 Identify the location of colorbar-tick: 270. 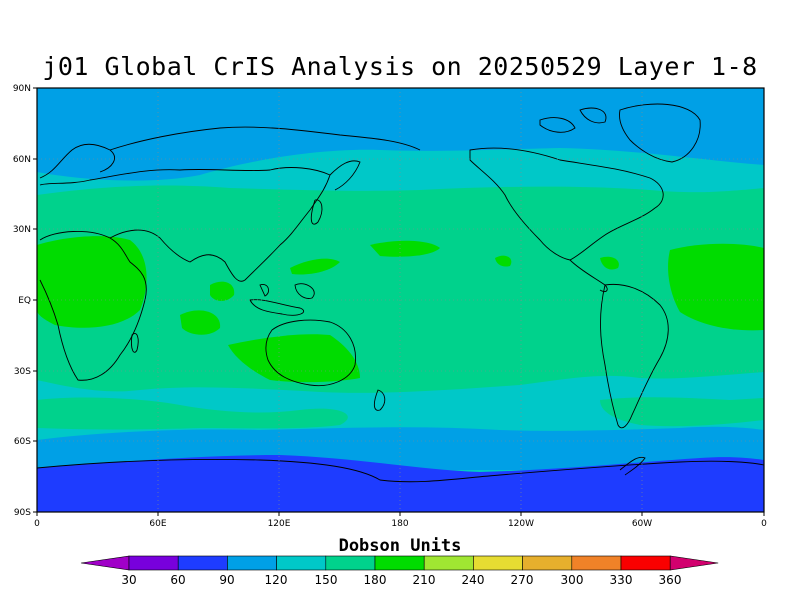
(522, 580).